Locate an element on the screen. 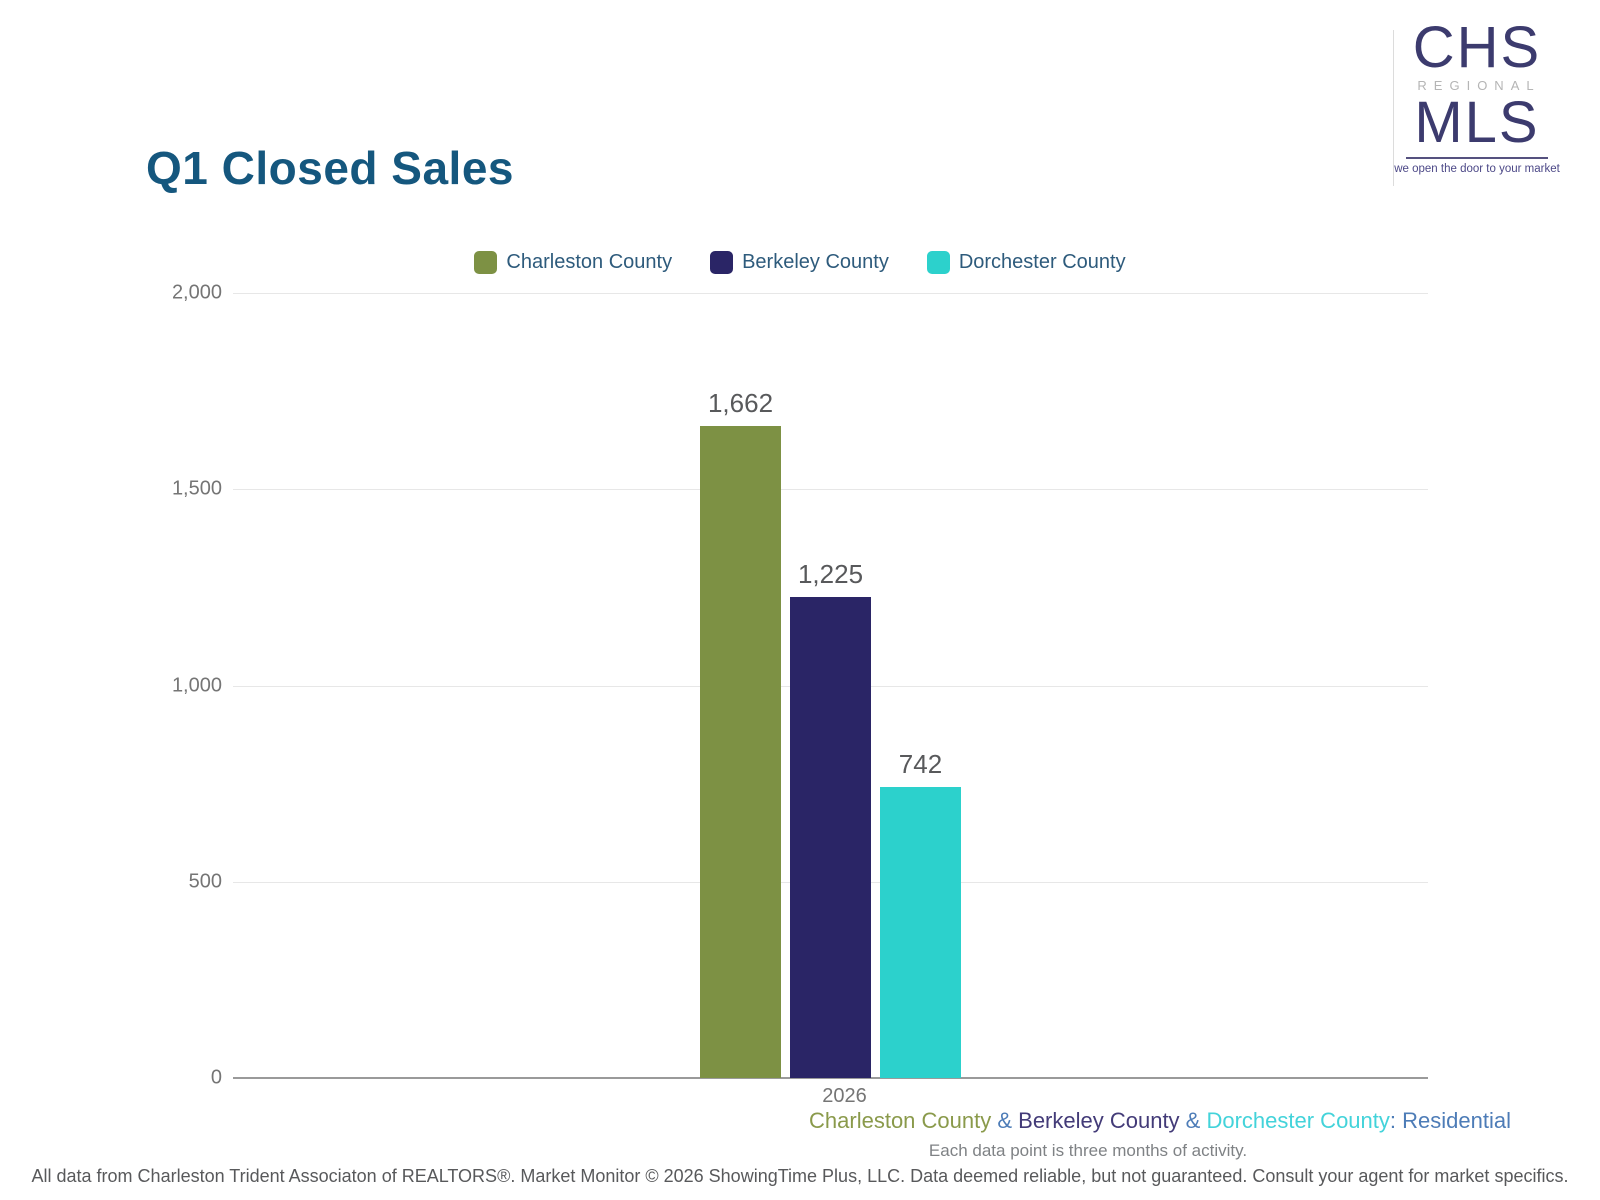 This screenshot has height=1200, width=1600. y-axis-tick-label: 2,000 is located at coordinates (196, 292).